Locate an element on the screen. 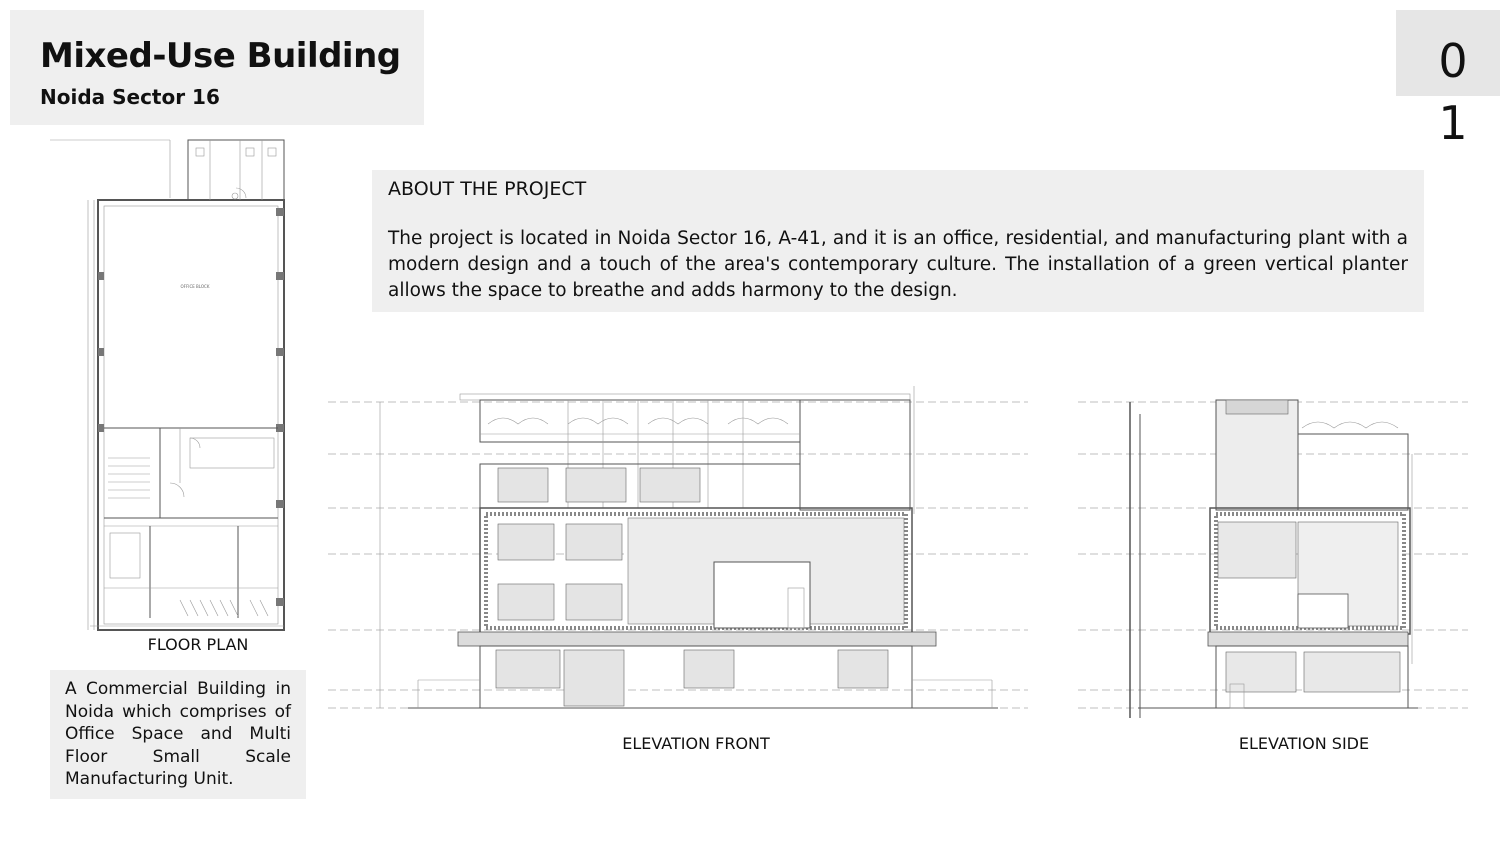 The image size is (1500, 844). project-title: Mixed-Use Building is located at coordinates (220, 56).